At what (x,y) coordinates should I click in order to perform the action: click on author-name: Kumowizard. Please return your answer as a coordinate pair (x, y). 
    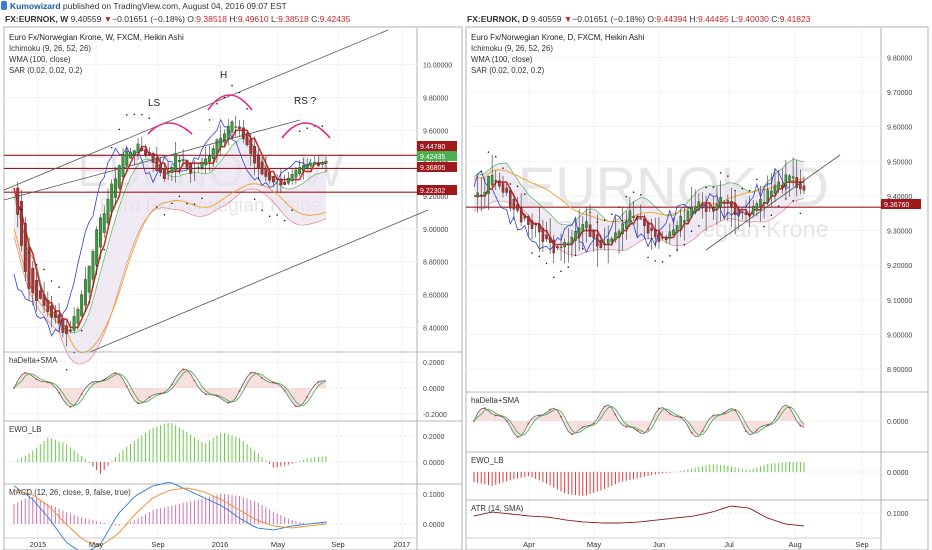
    Looking at the image, I should click on (35, 6).